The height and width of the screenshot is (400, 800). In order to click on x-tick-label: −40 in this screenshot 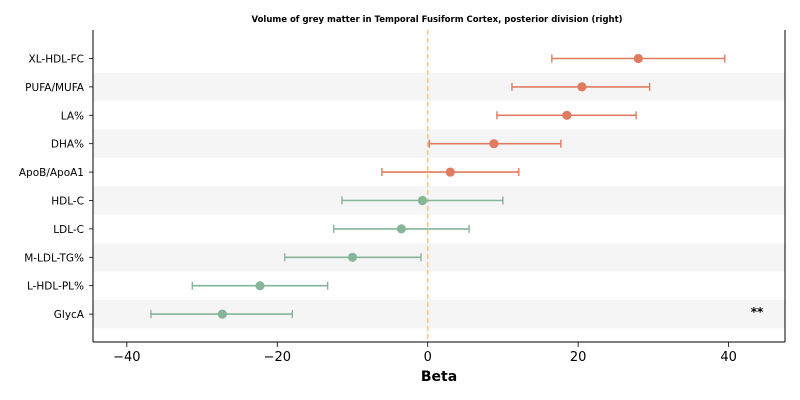, I will do `click(126, 357)`.